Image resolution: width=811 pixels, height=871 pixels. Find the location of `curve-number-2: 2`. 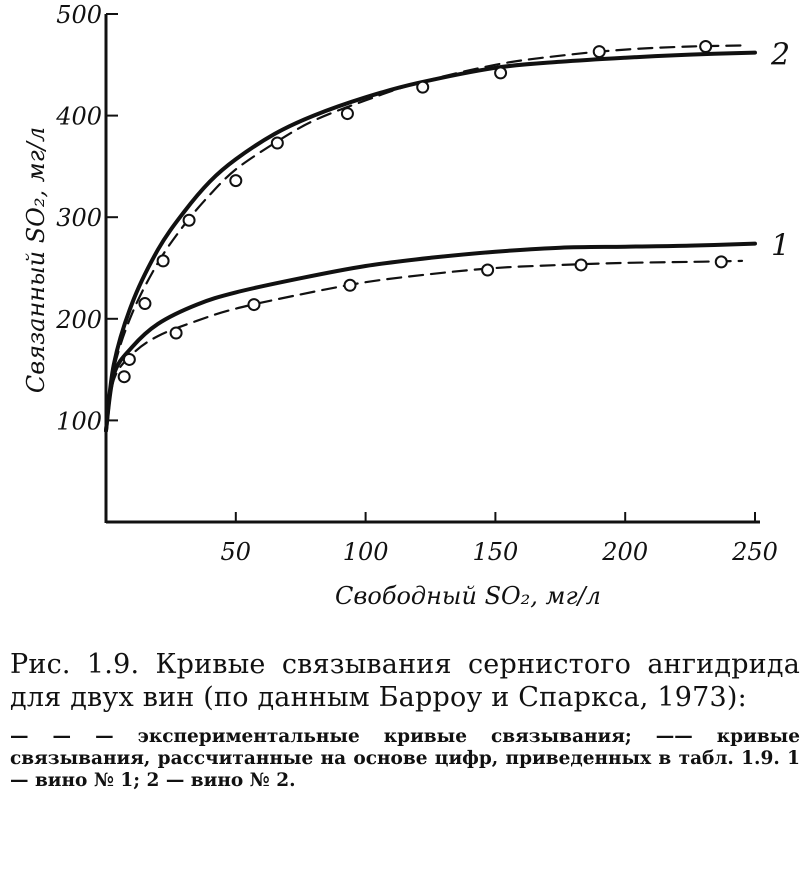

curve-number-2: 2 is located at coordinates (780, 55).